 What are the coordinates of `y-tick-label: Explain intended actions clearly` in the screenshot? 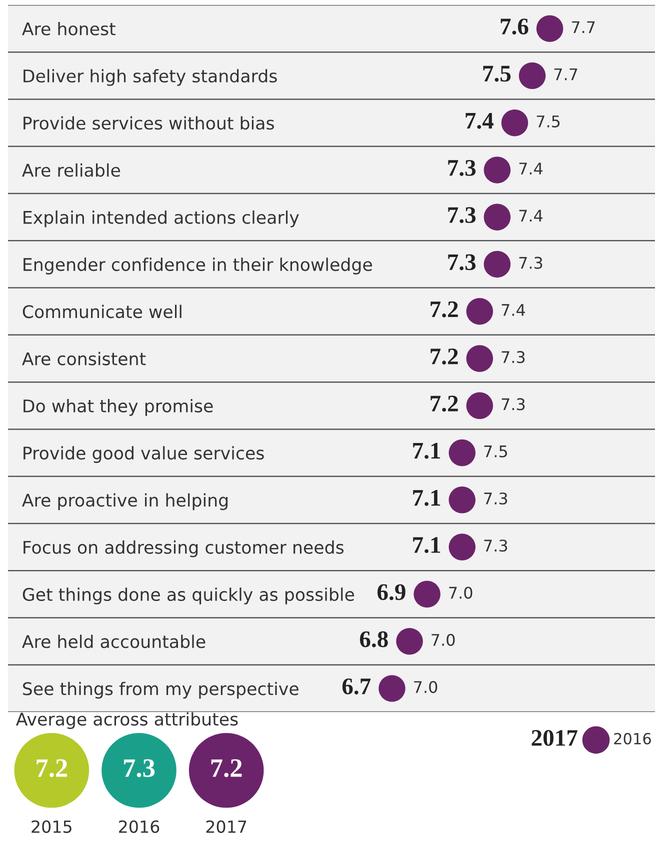 It's located at (161, 219).